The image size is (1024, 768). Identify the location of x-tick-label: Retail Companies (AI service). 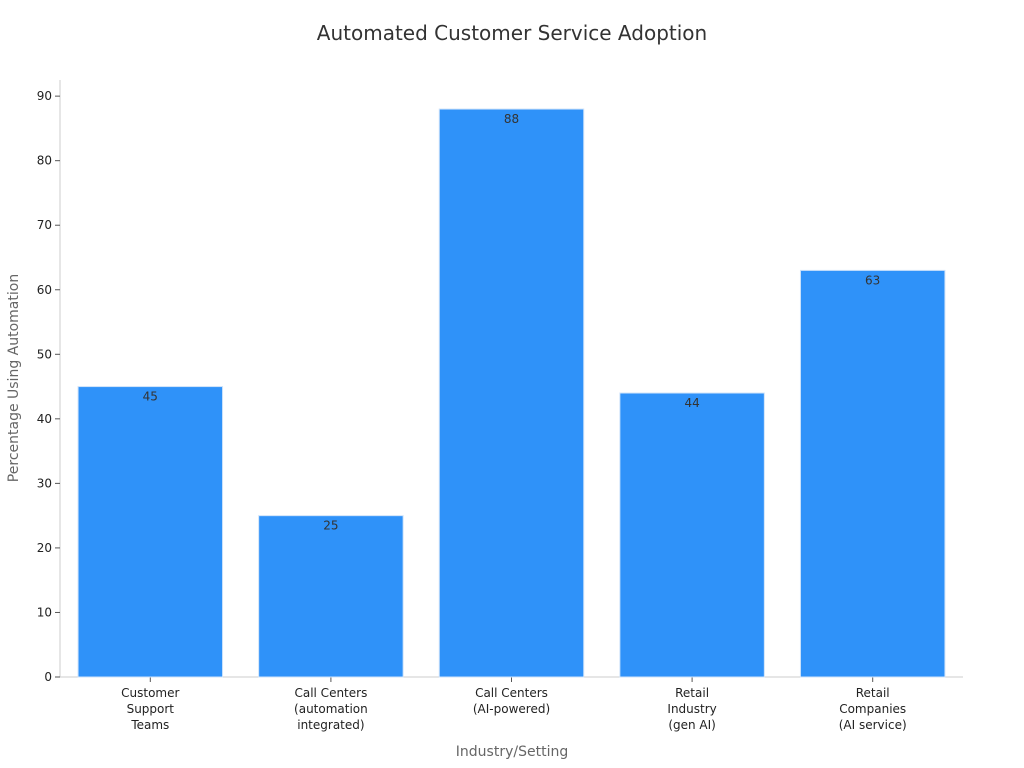
(873, 709).